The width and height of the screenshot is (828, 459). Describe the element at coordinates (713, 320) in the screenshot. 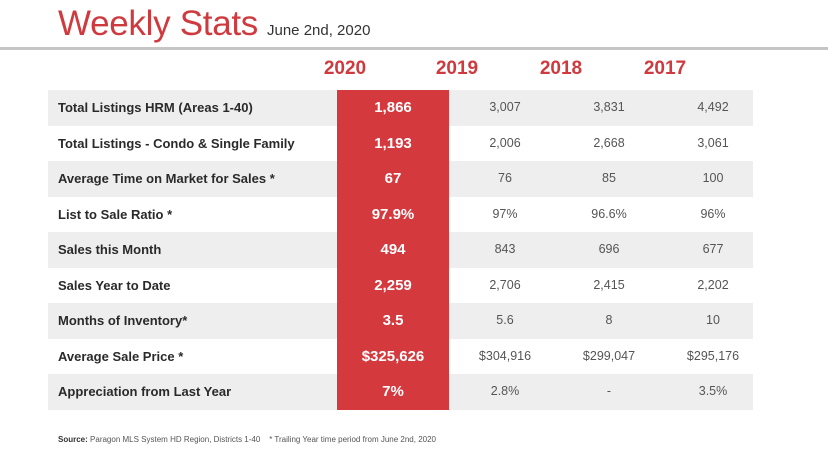

I see `value-2017: 10` at that location.